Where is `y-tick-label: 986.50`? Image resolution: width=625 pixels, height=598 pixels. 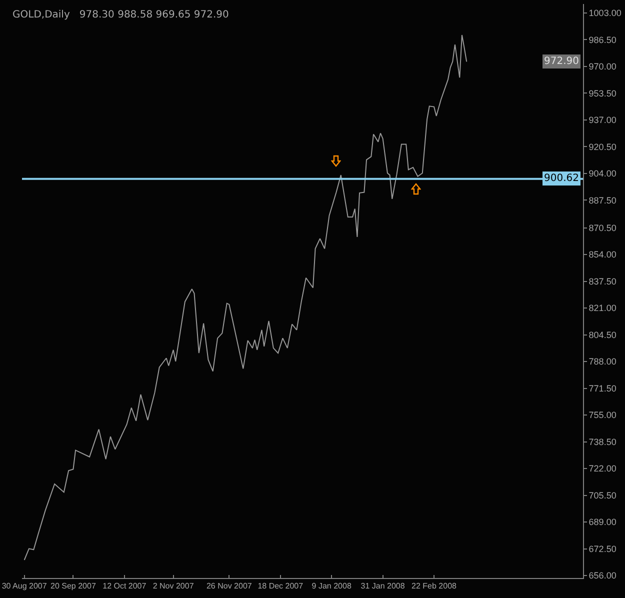
y-tick-label: 986.50 is located at coordinates (602, 39).